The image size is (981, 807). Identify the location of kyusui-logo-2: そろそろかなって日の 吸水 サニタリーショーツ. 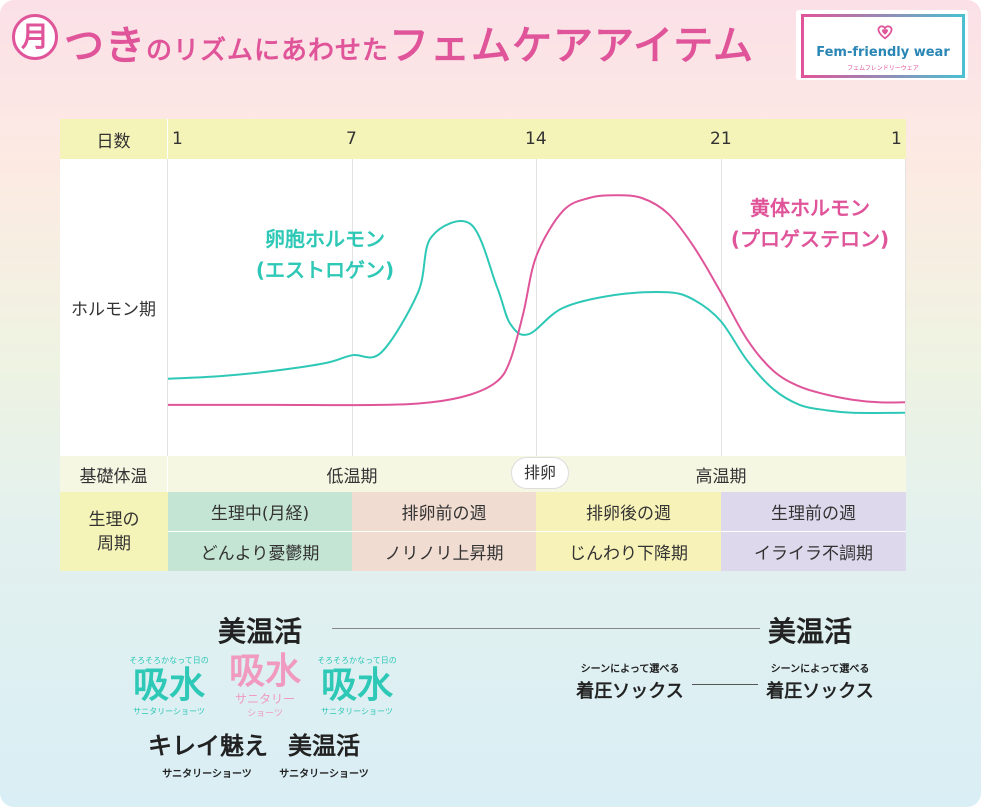
(357, 686).